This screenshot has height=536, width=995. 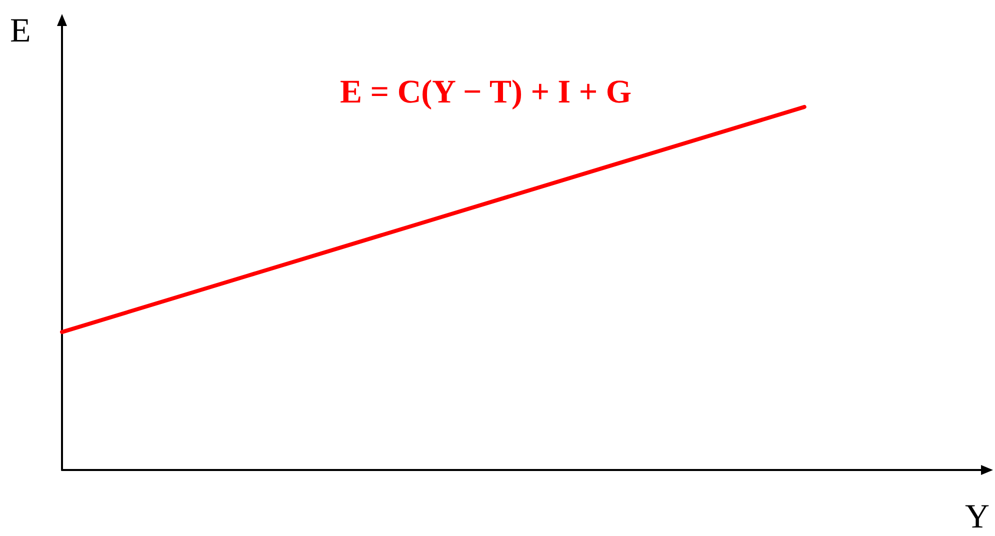 I want to click on series-label: E = C(Y − T) + I + G, so click(x=486, y=92).